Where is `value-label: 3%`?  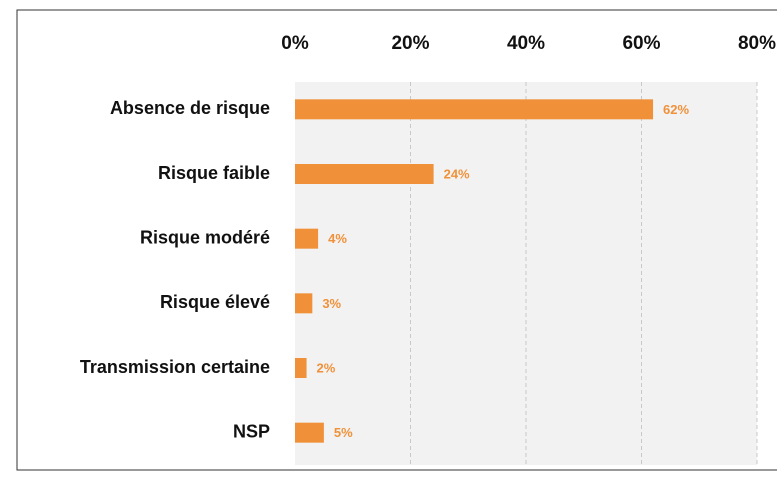 value-label: 3% is located at coordinates (331, 303).